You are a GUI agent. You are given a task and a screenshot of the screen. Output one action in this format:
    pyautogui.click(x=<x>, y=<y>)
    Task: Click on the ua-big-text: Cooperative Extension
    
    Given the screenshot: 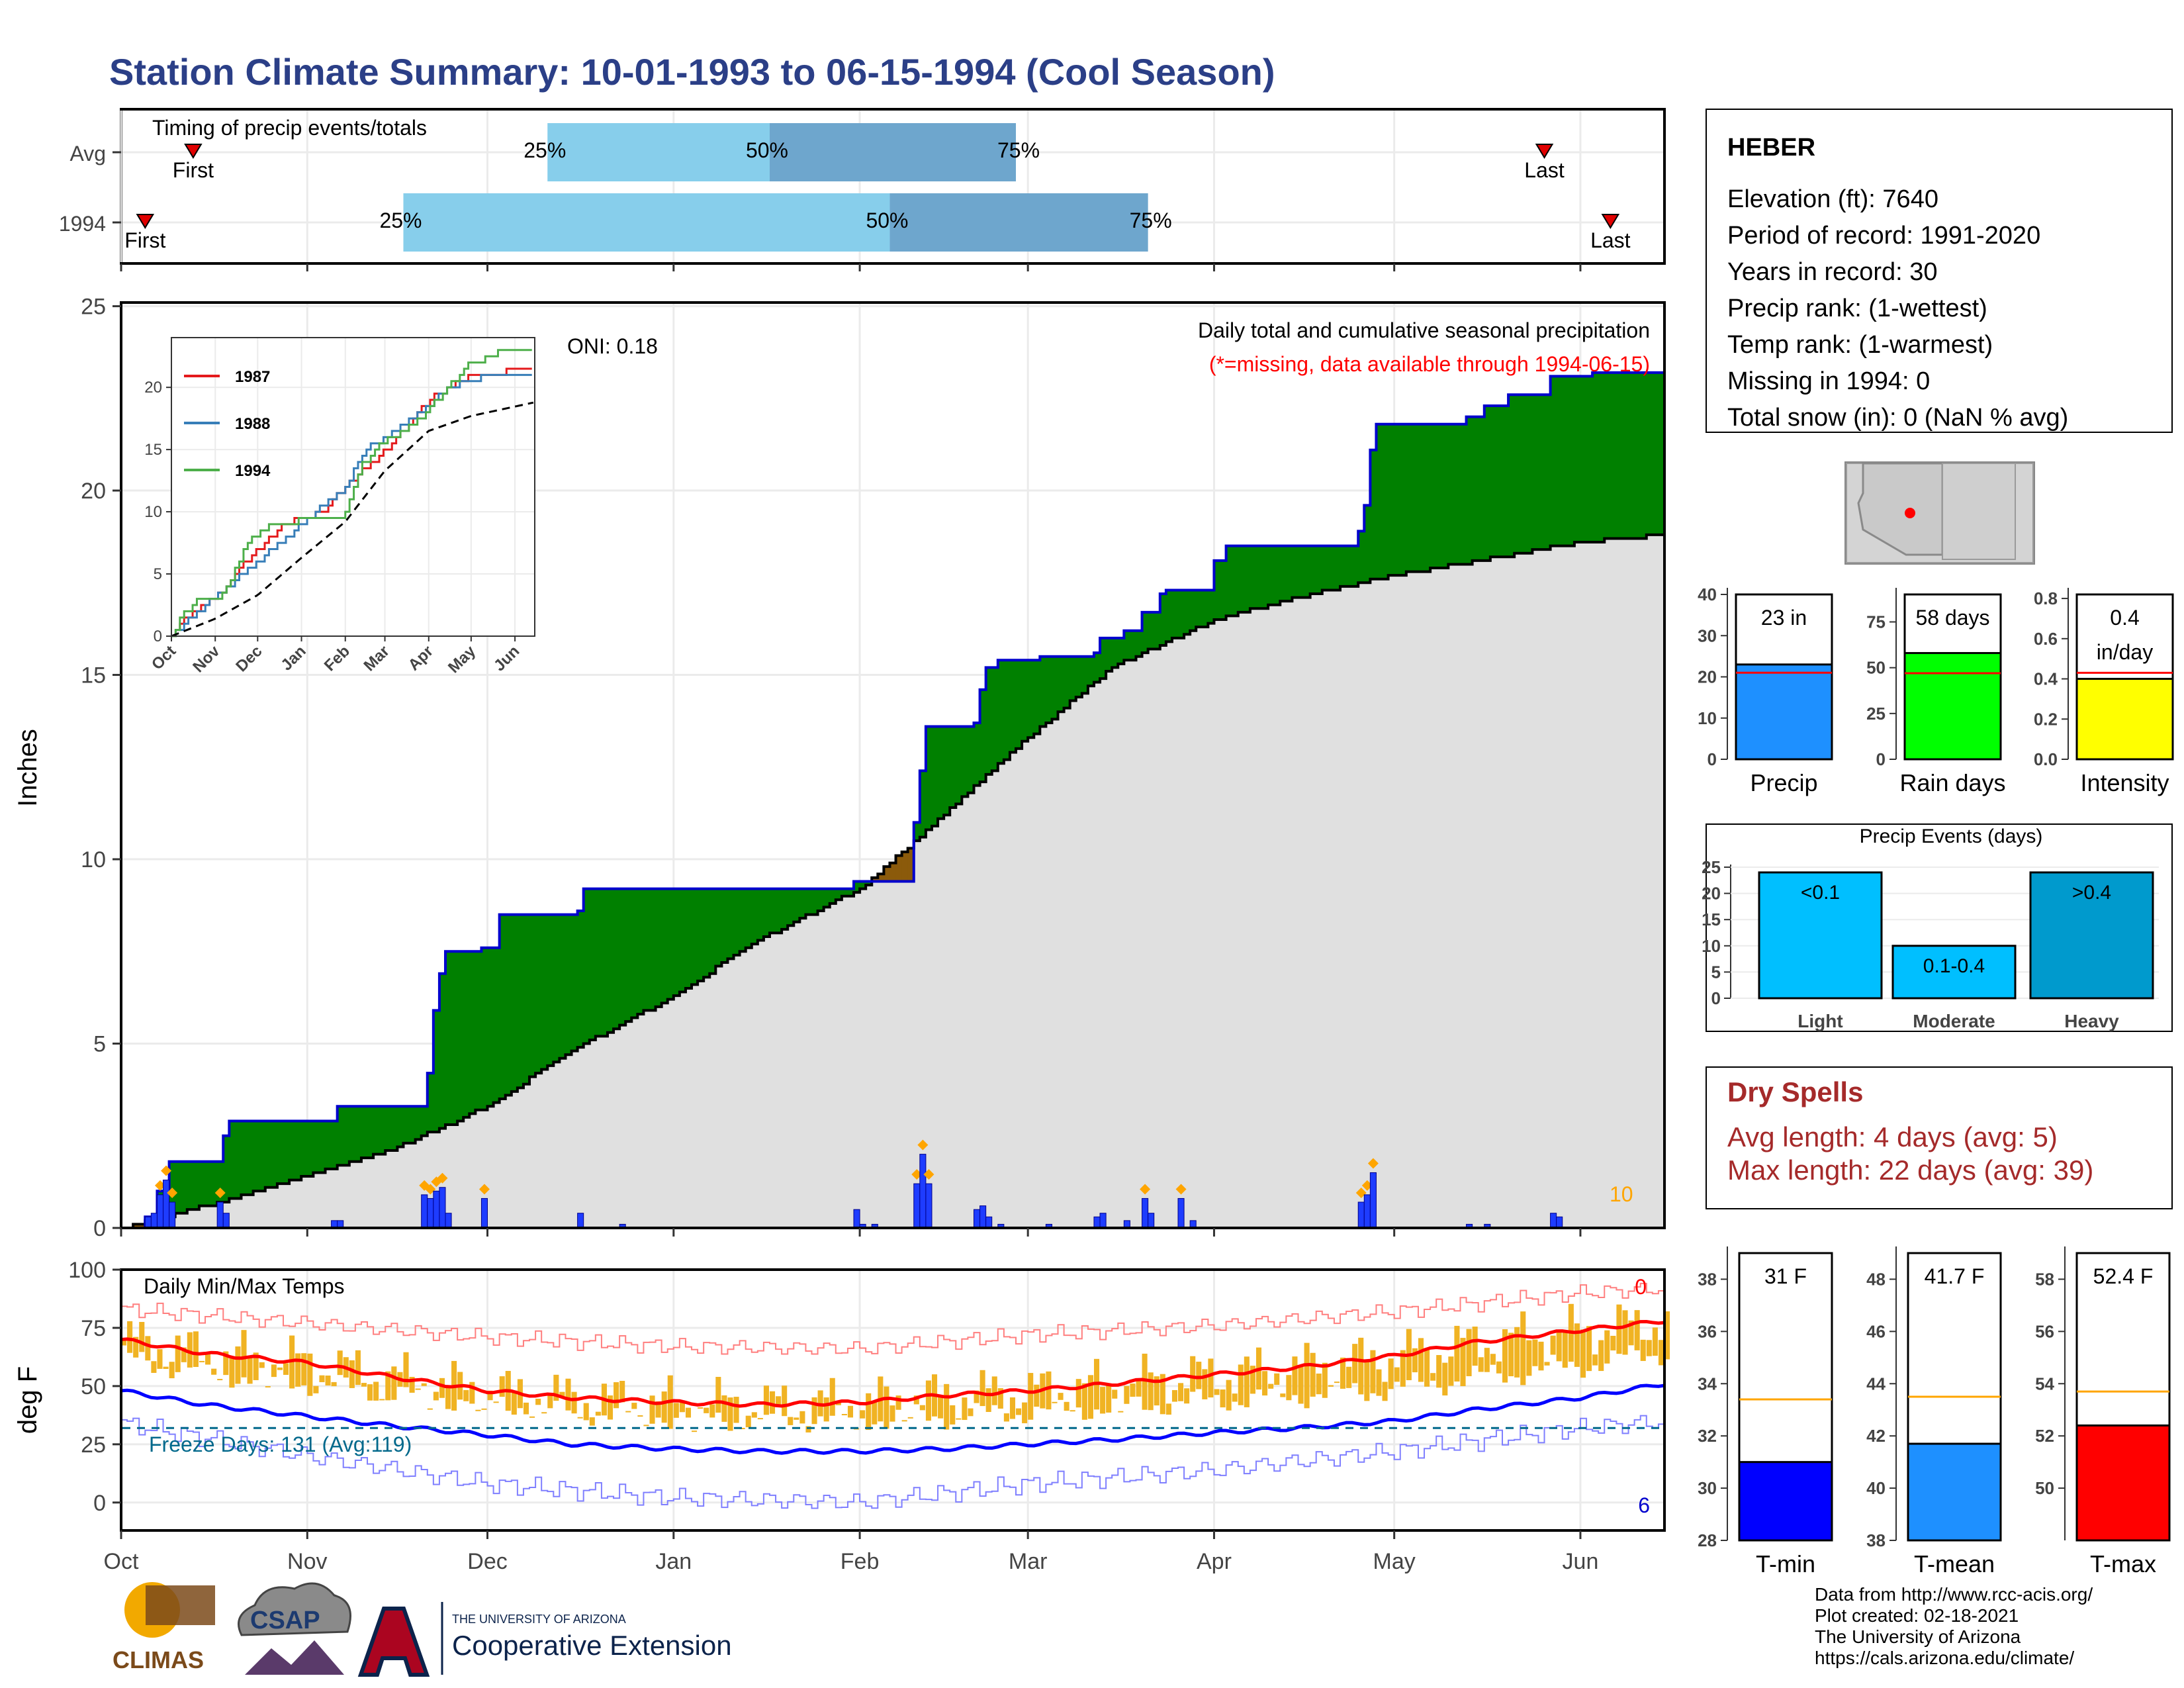 What is the action you would take?
    pyautogui.click(x=592, y=1645)
    